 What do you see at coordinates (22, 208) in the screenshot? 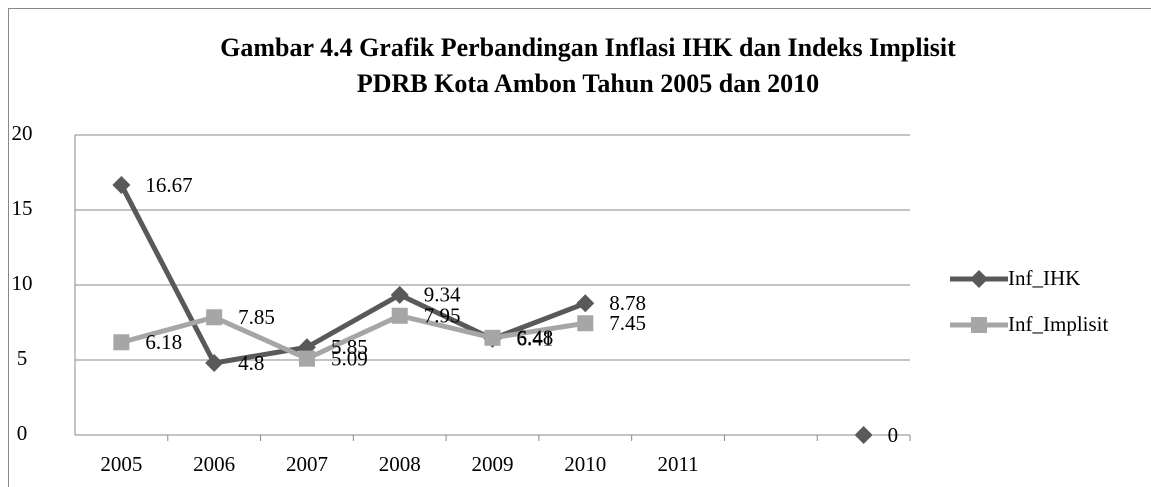
I see `y-tick-label: 15` at bounding box center [22, 208].